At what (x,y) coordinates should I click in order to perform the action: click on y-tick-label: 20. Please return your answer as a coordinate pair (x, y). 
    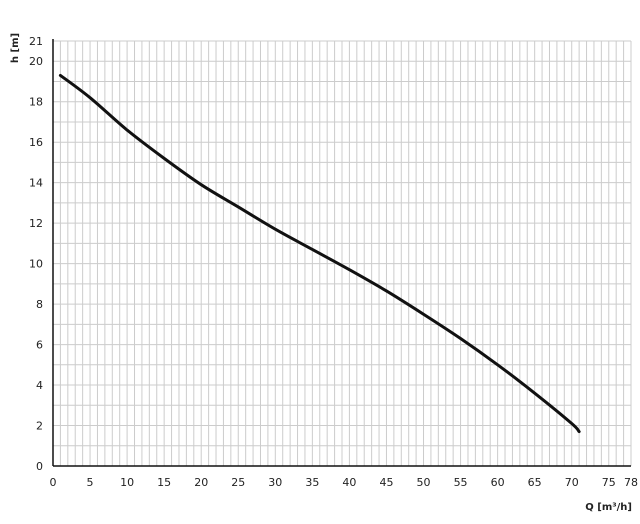
    Looking at the image, I should click on (36, 61).